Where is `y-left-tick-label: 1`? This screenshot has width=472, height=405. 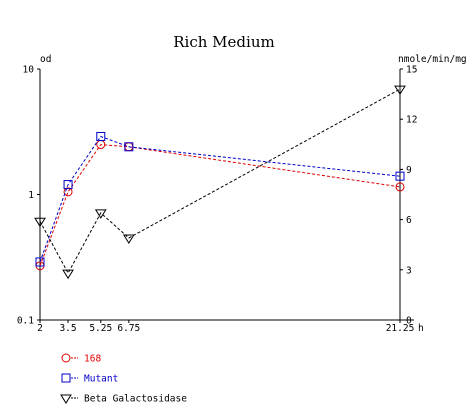
y-left-tick-label: 1 is located at coordinates (31, 195).